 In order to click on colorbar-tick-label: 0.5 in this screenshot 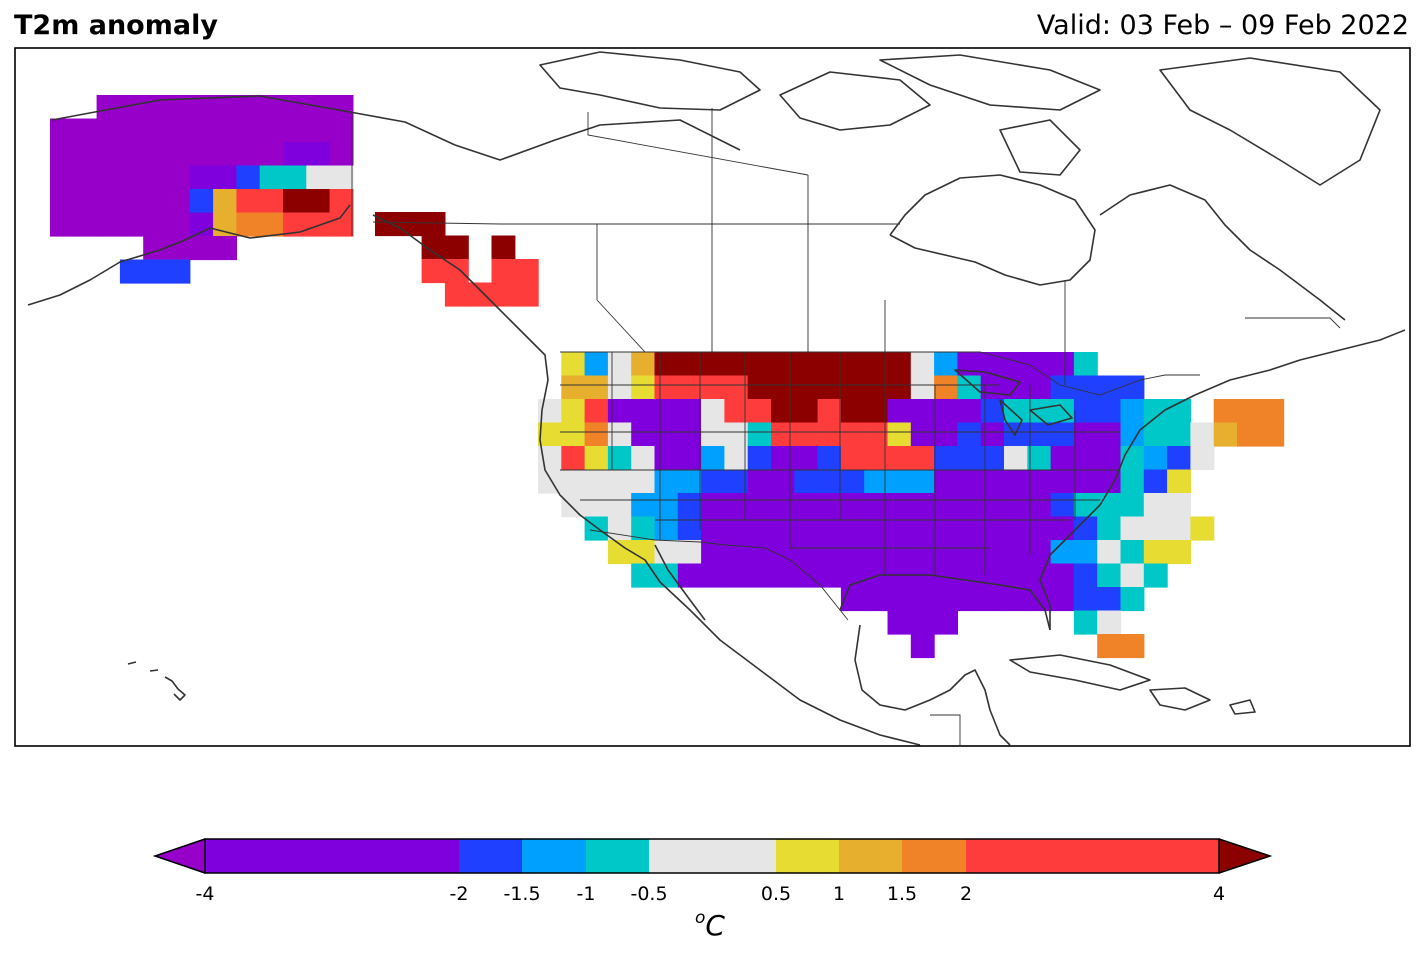, I will do `click(776, 894)`.